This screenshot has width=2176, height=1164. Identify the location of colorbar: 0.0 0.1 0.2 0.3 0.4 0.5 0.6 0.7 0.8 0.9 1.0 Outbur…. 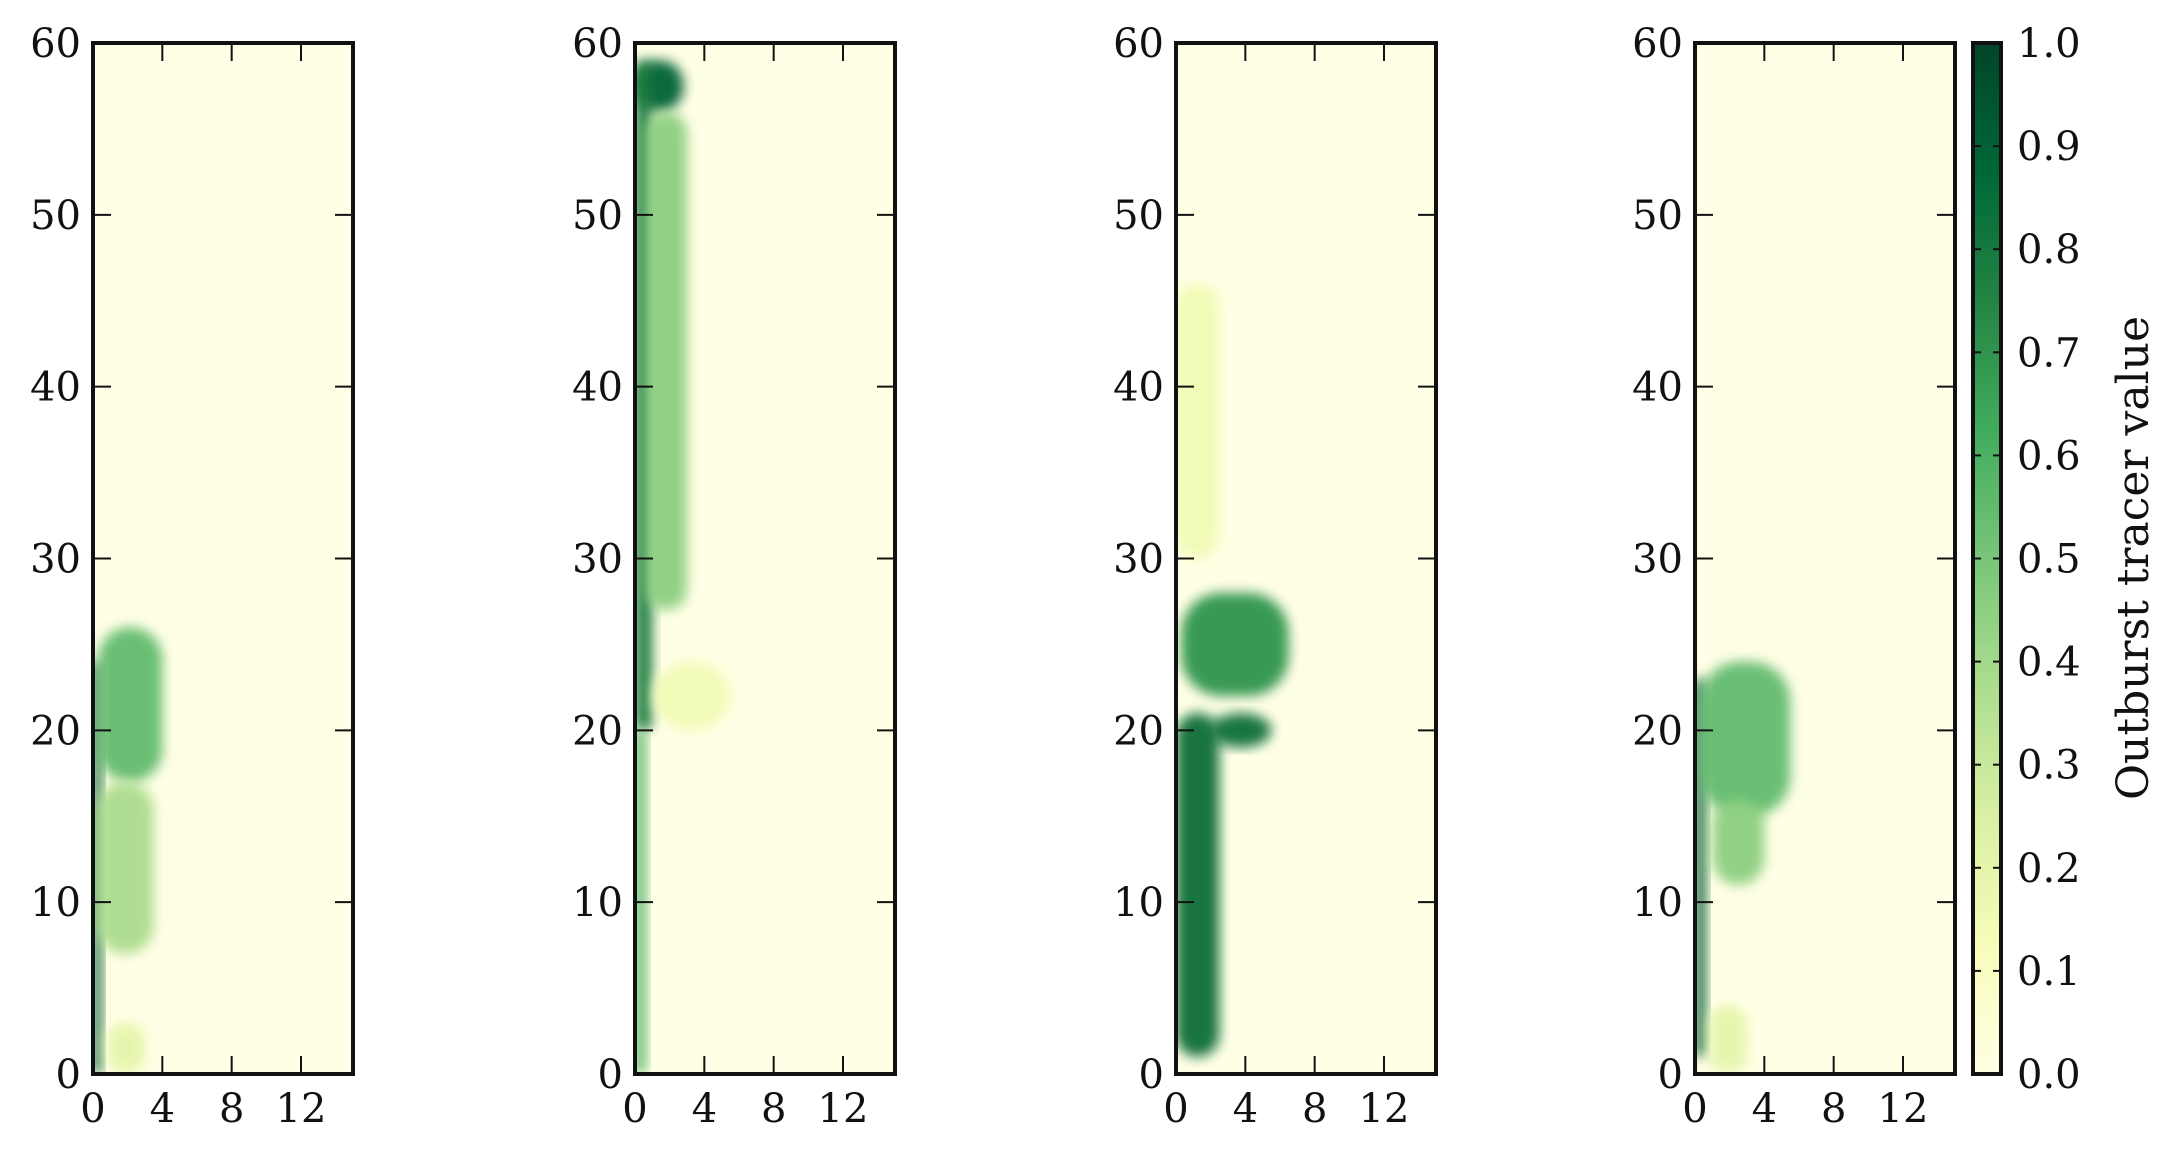
(2065, 559).